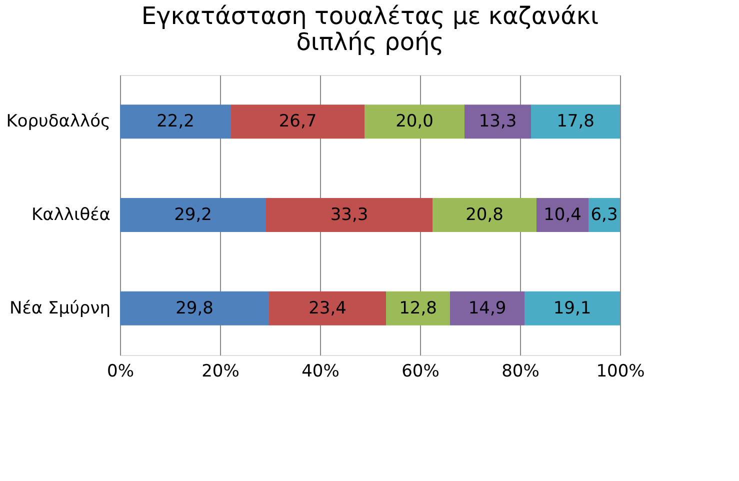  I want to click on data-label: 20,0, so click(415, 122).